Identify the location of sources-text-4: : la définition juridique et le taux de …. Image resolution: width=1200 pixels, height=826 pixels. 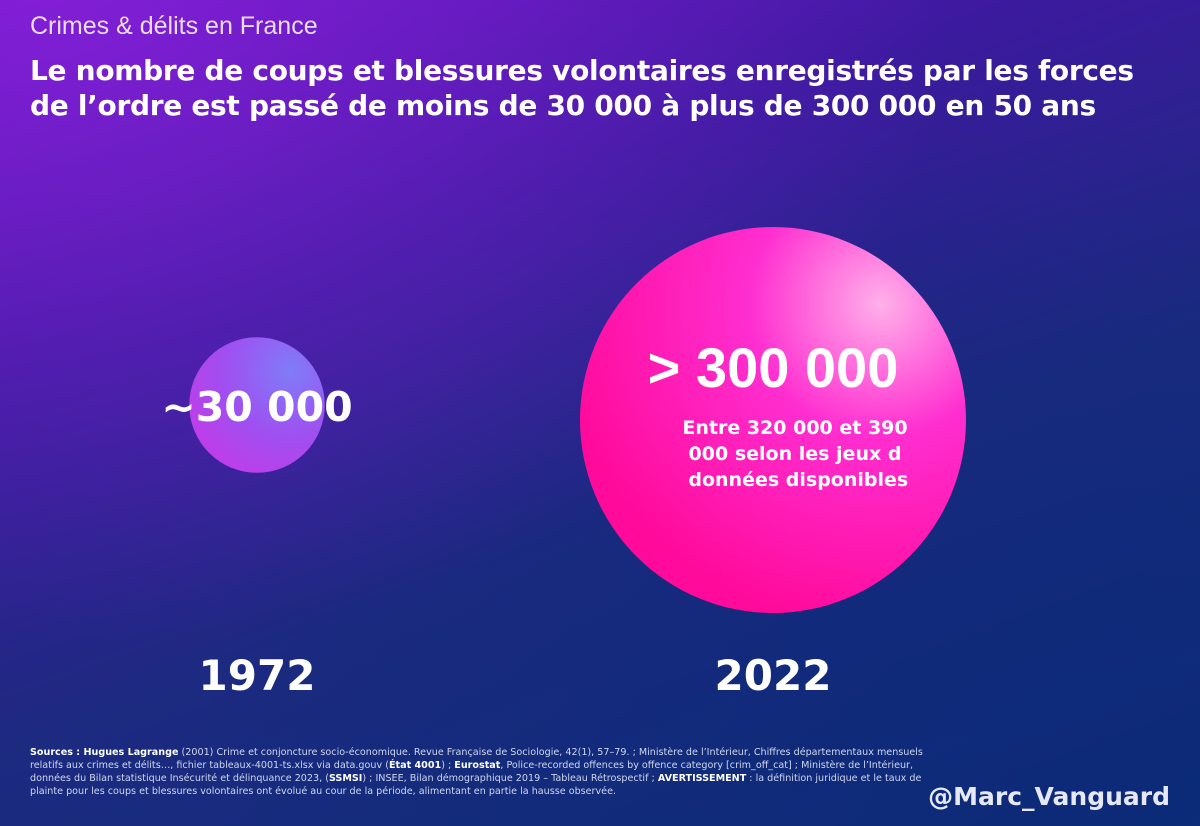
(476, 785).